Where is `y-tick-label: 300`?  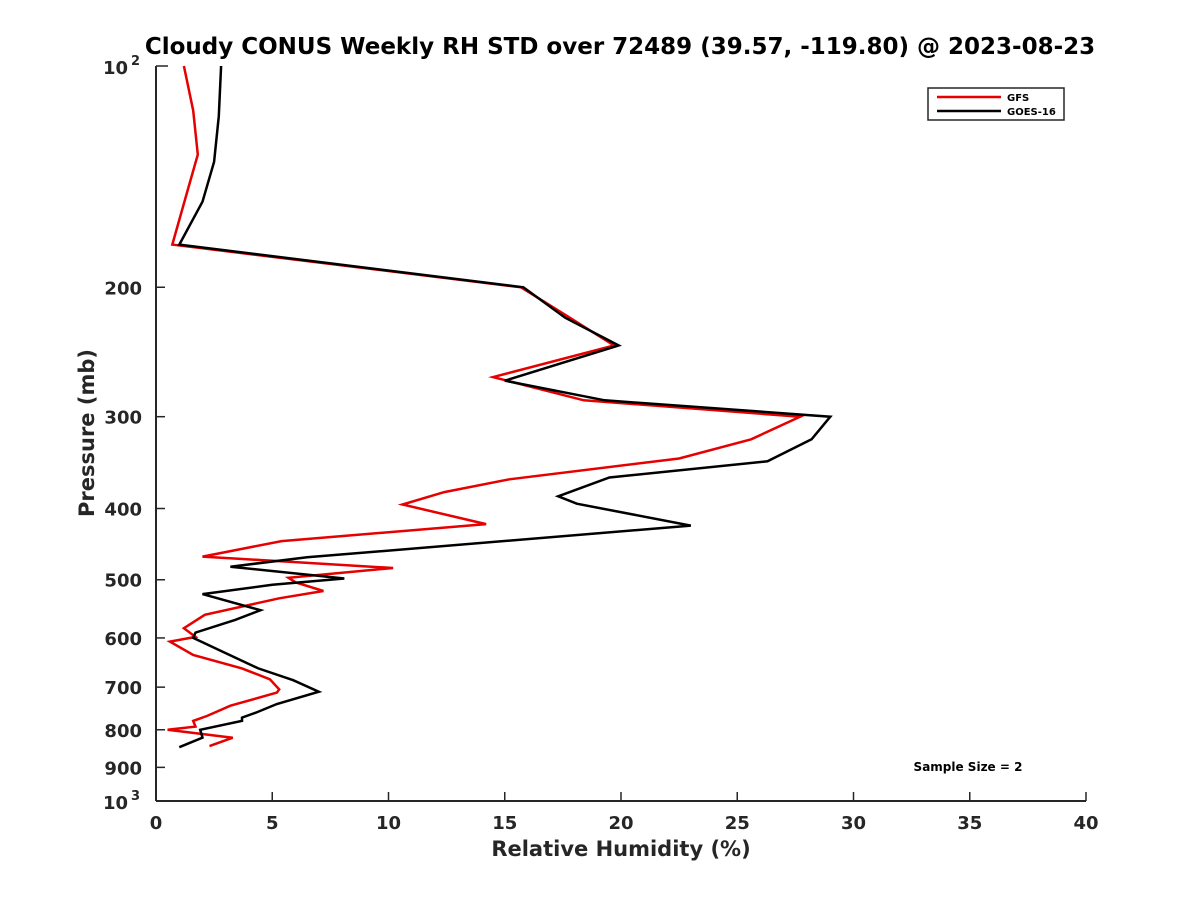
y-tick-label: 300 is located at coordinates (123, 418).